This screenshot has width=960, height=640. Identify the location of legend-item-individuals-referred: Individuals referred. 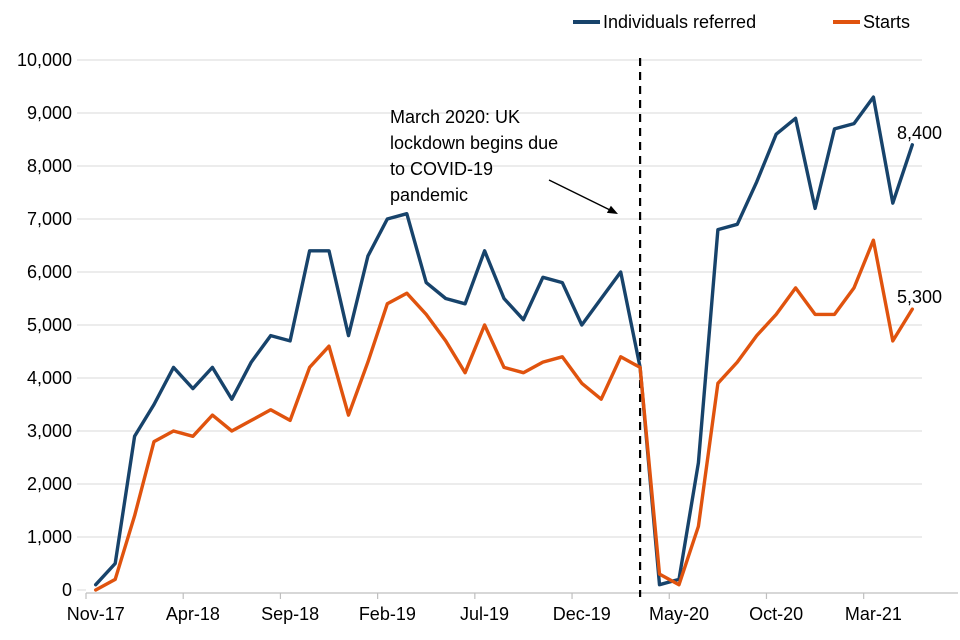
(664, 22).